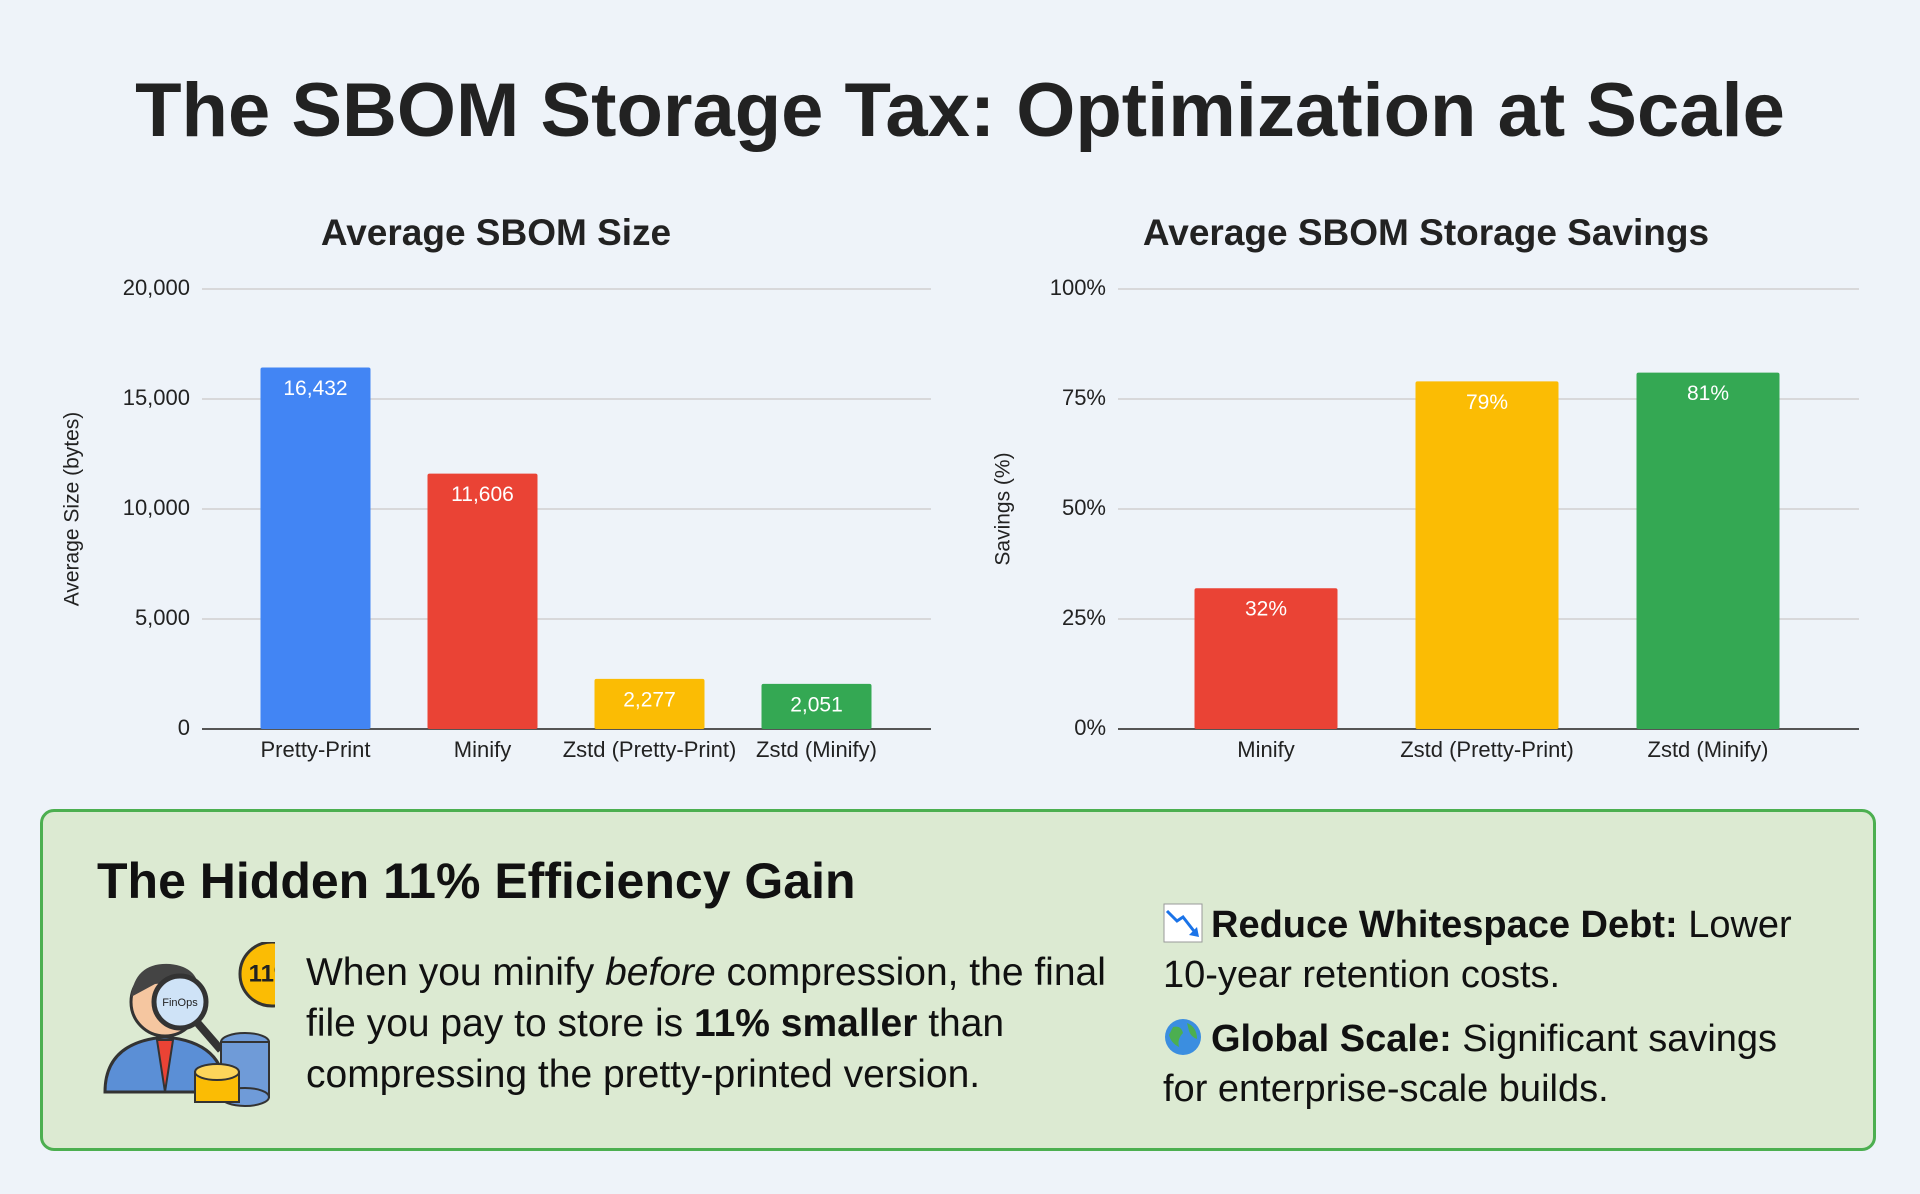 This screenshot has height=1194, width=1920. What do you see at coordinates (1183, 1037) in the screenshot?
I see `globe-icon` at bounding box center [1183, 1037].